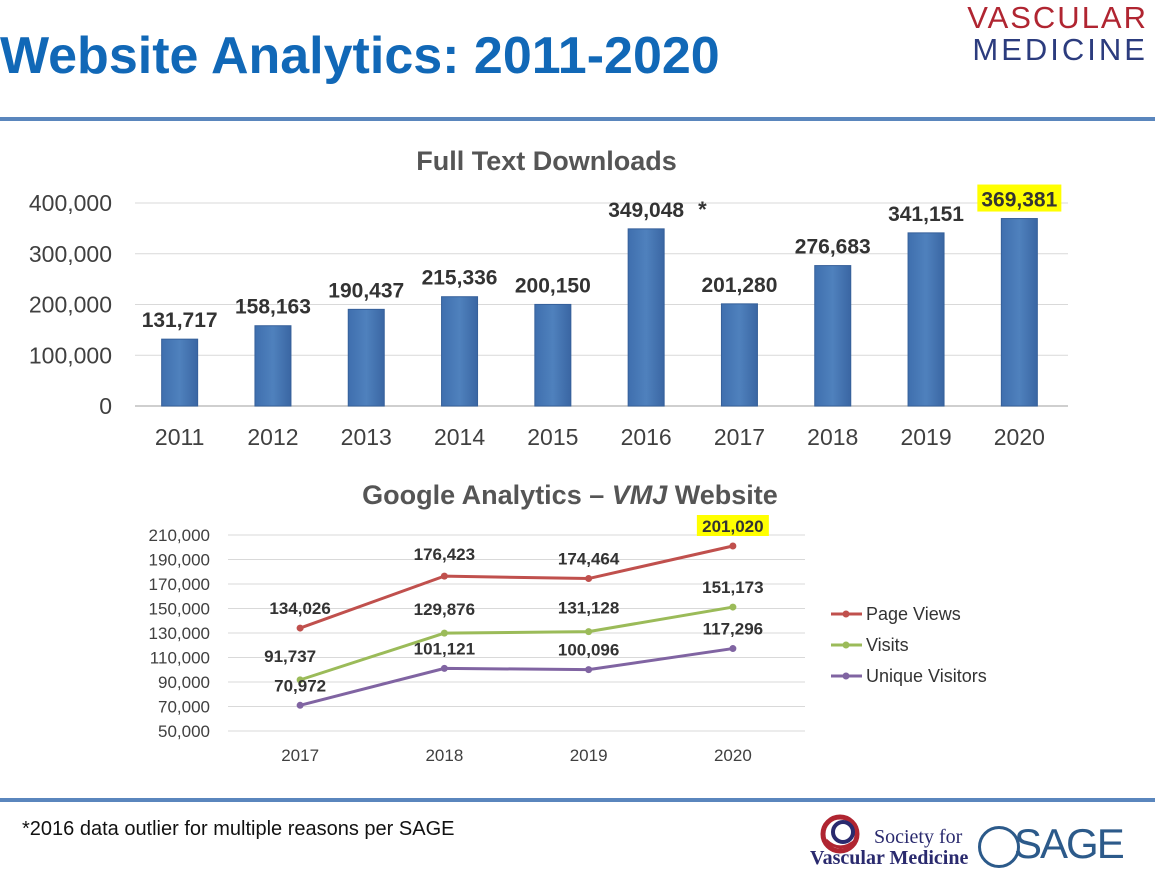 The image size is (1158, 871). Describe the element at coordinates (299, 608) in the screenshot. I see `data-label: 134,026` at that location.